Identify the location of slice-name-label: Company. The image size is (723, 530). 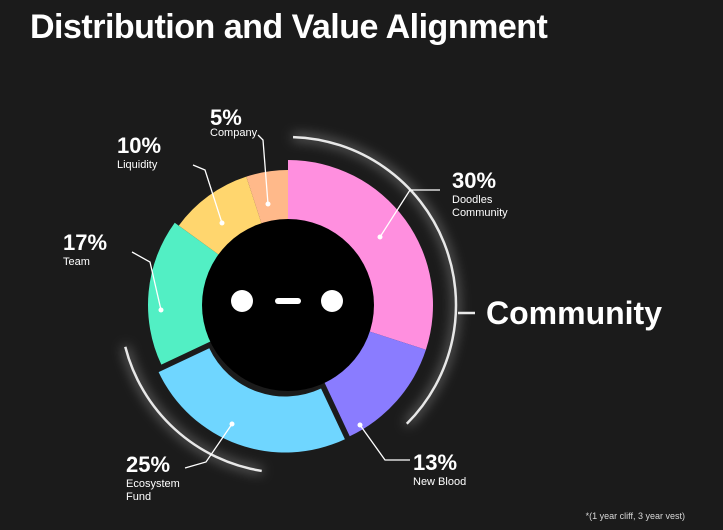
(234, 133).